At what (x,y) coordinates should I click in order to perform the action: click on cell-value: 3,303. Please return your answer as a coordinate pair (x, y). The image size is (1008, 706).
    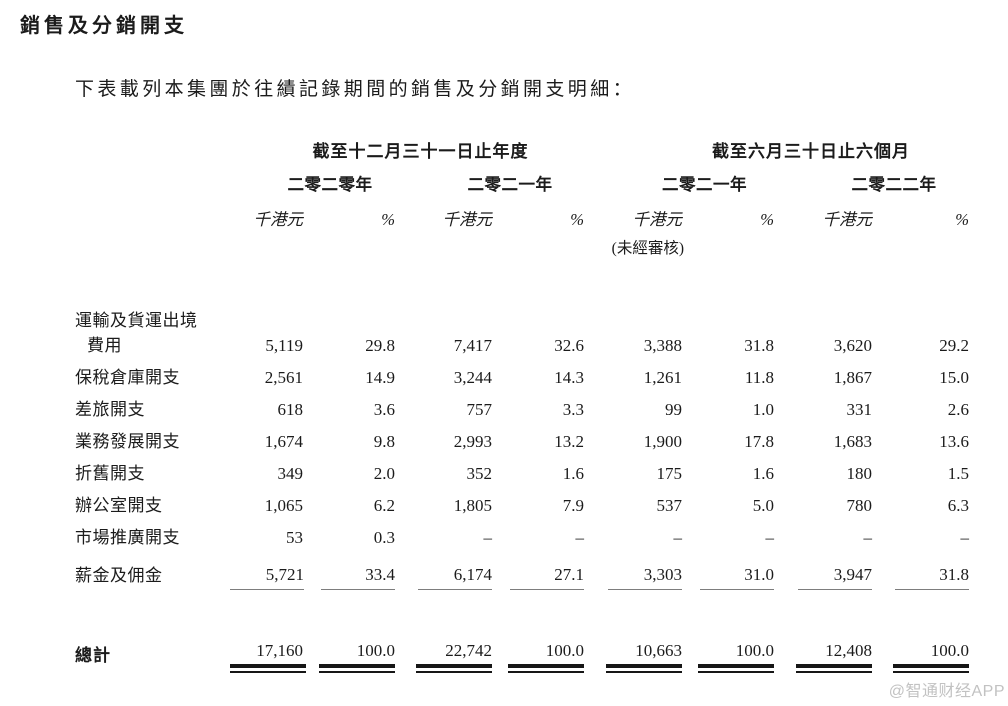
    Looking at the image, I should click on (635, 573).